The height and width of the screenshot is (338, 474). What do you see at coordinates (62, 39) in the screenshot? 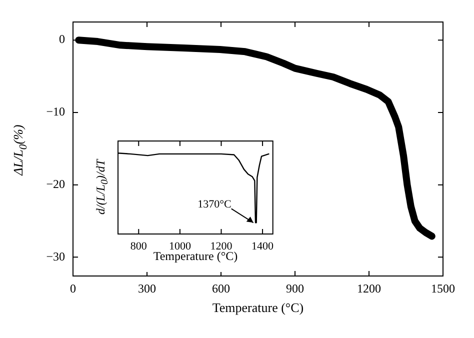
I see `y-tick-label: 0` at bounding box center [62, 39].